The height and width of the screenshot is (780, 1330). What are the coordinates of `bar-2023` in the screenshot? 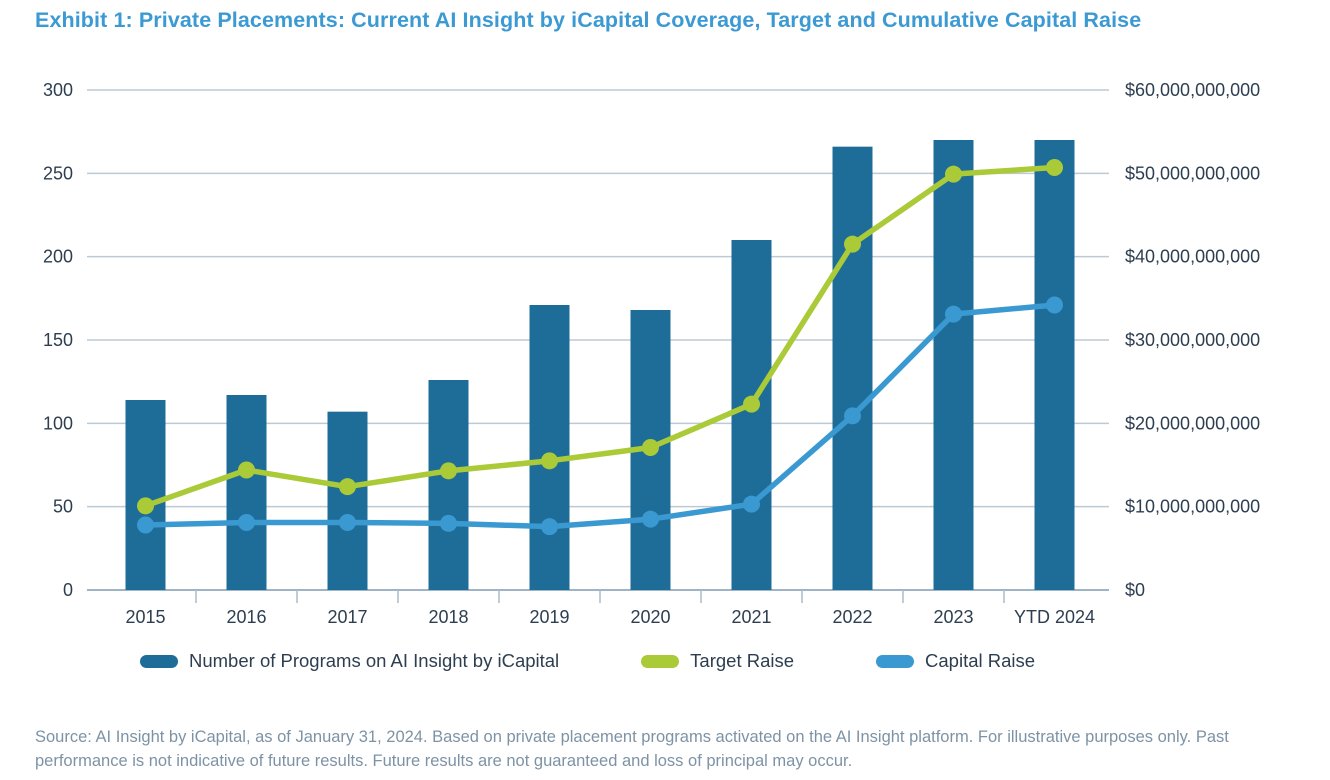 It's located at (953, 365).